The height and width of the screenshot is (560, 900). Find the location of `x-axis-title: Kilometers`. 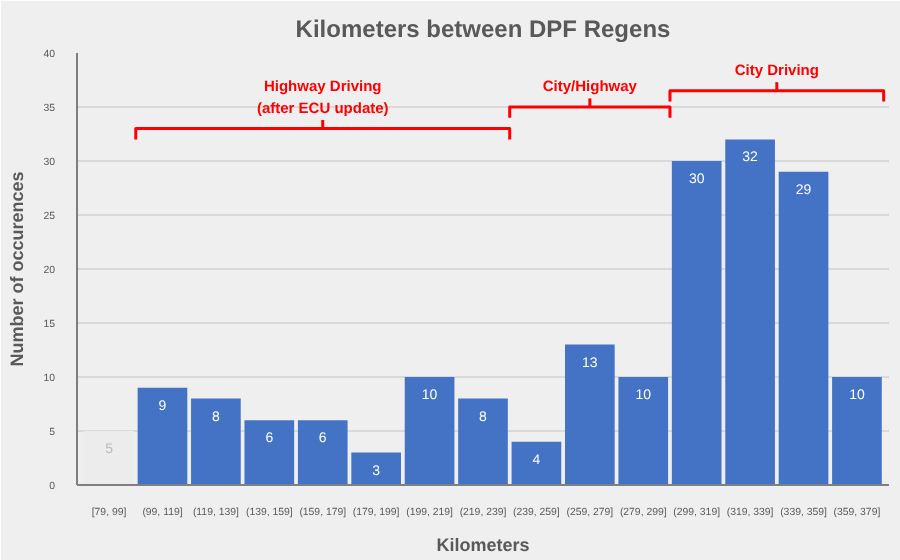

x-axis-title: Kilometers is located at coordinates (483, 545).